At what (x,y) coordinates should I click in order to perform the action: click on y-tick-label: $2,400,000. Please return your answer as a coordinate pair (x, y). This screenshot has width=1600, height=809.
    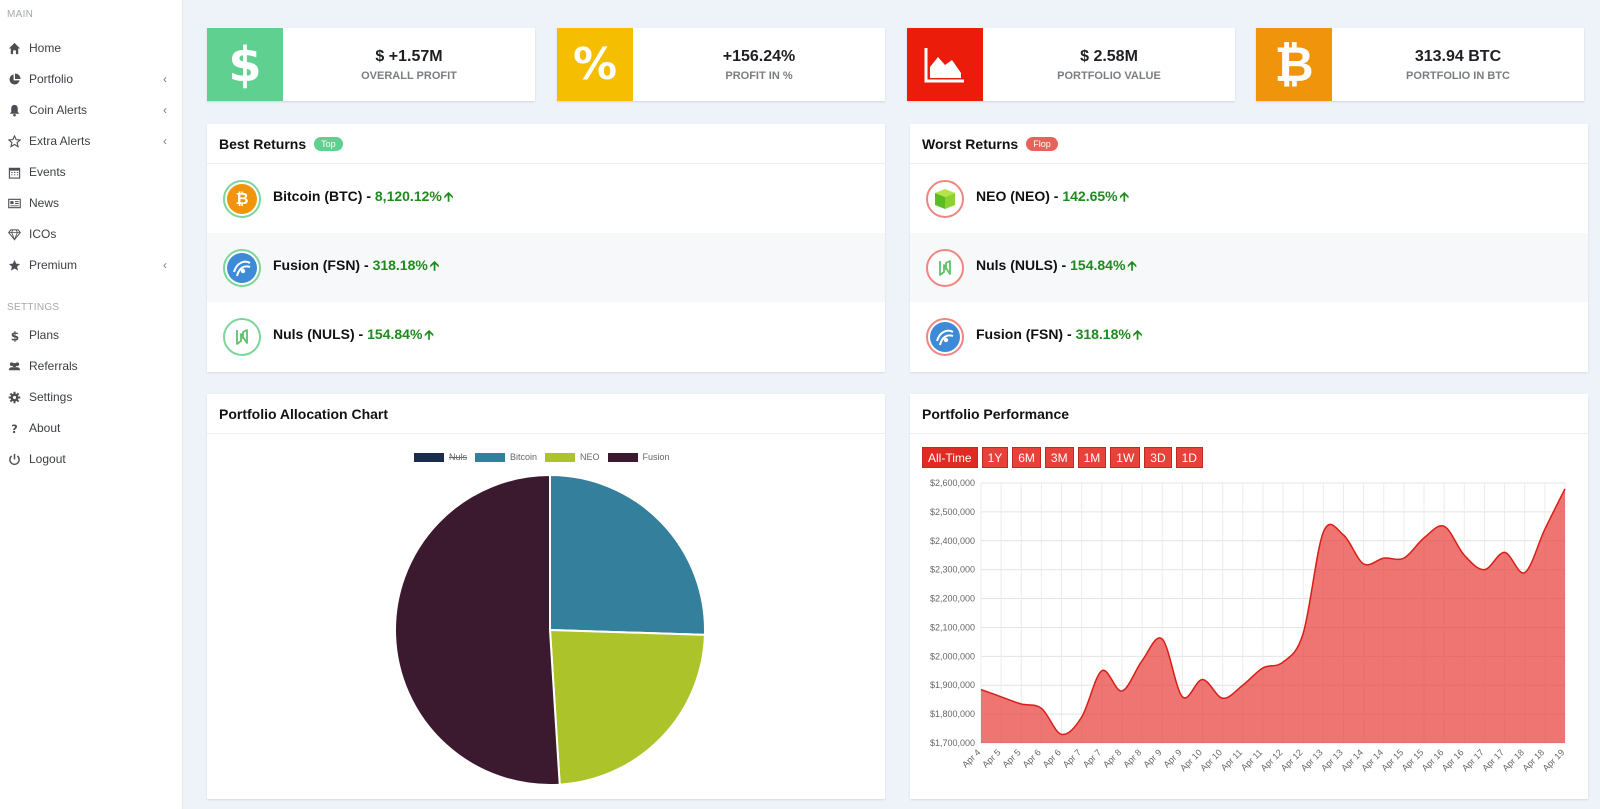
    Looking at the image, I should click on (952, 541).